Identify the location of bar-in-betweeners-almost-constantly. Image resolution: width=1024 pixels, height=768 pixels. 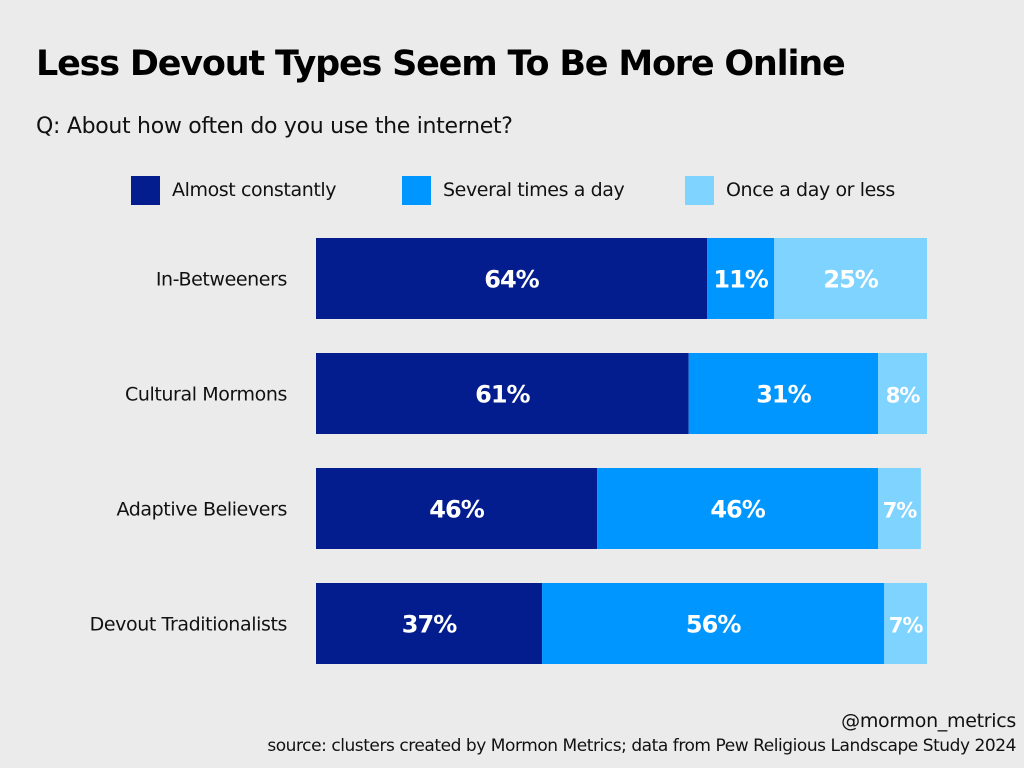
(512, 278).